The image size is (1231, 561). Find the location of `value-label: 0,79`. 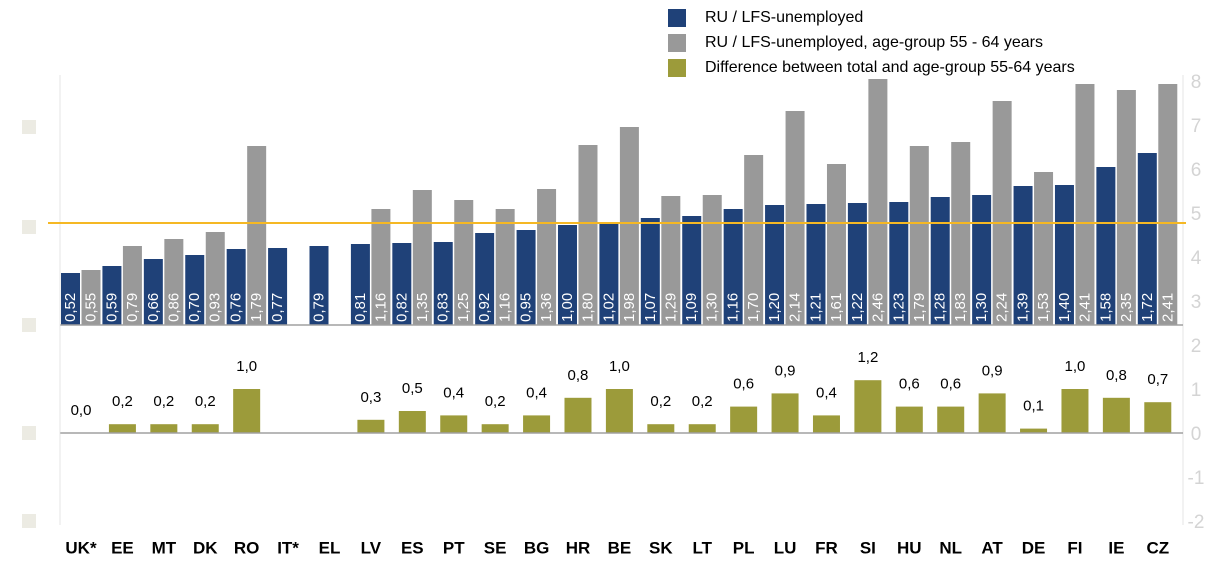

value-label: 0,79 is located at coordinates (132, 307).